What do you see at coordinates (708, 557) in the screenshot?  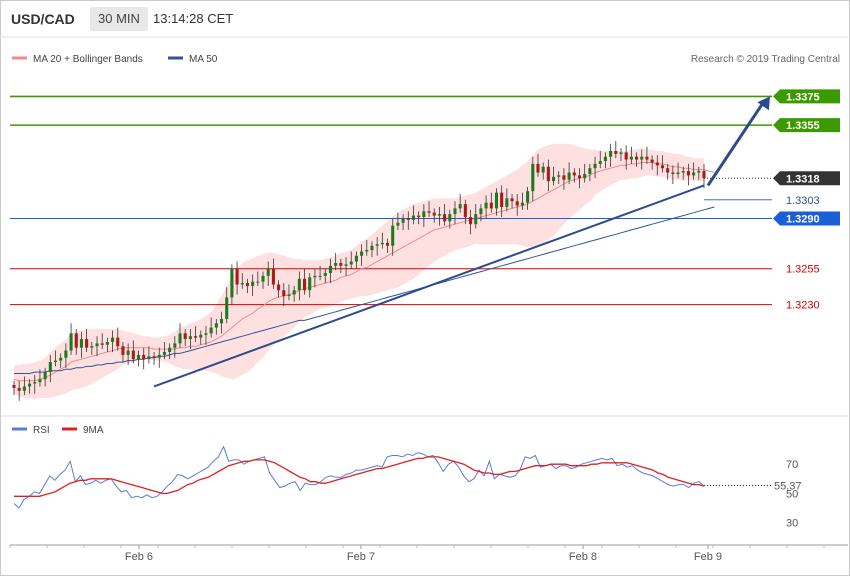 I see `x-tick-label: Feb 9` at bounding box center [708, 557].